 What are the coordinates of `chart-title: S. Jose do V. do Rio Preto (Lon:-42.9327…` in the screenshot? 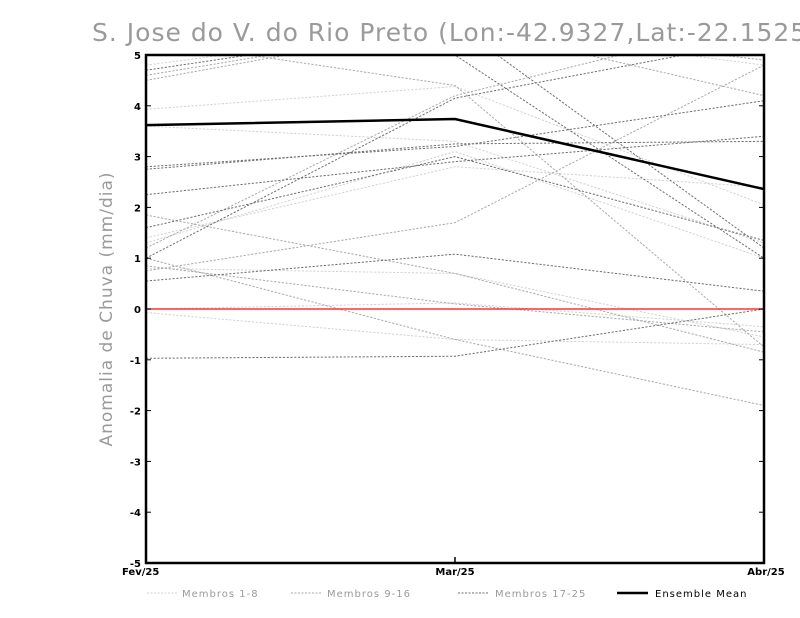 It's located at (446, 32).